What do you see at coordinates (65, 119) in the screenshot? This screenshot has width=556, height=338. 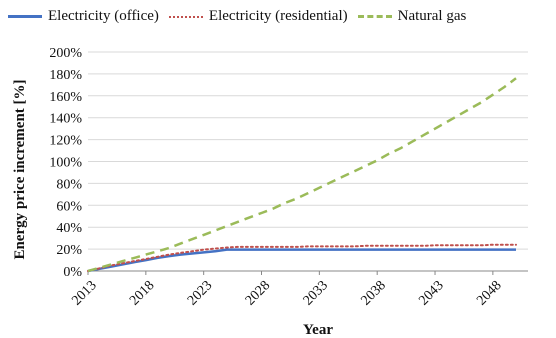 I see `y-tick-label: 140%` at bounding box center [65, 119].